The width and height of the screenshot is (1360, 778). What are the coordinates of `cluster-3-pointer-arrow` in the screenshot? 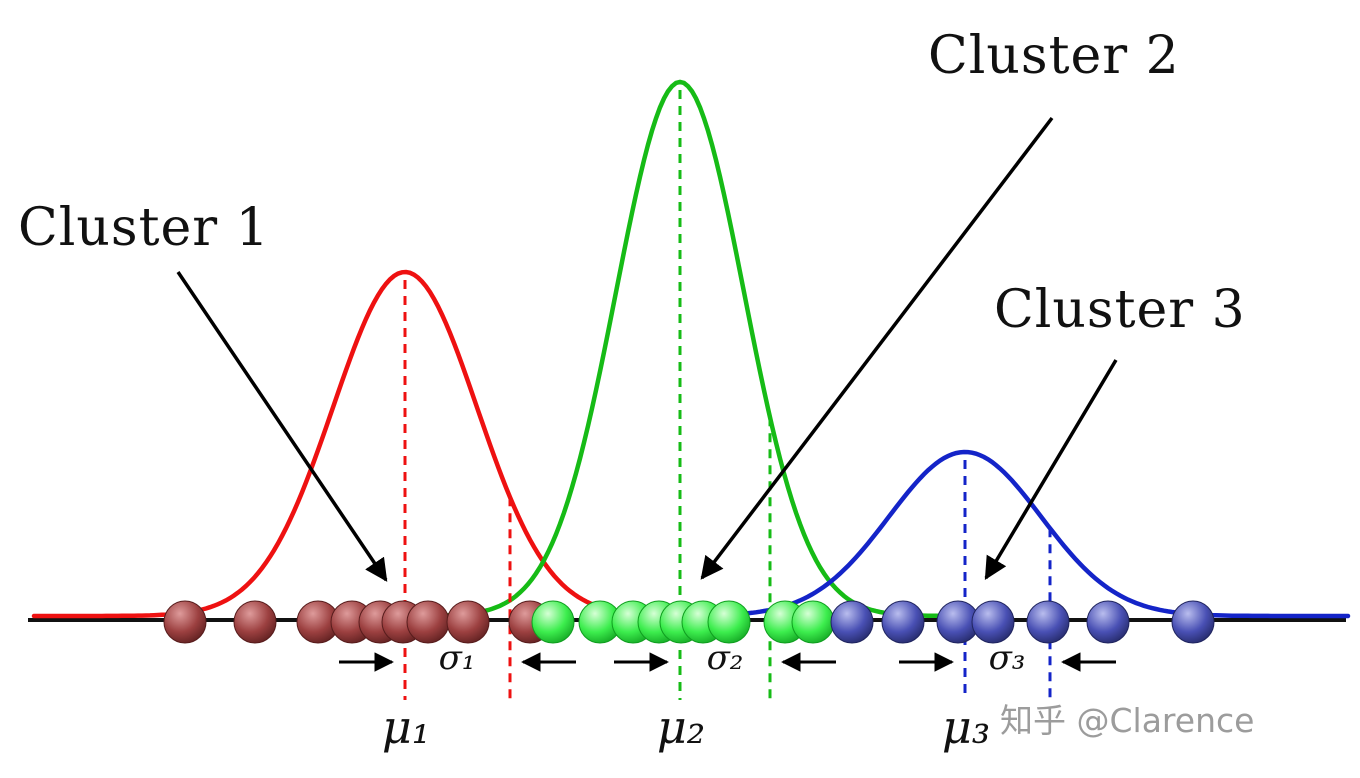 It's located at (1051, 469).